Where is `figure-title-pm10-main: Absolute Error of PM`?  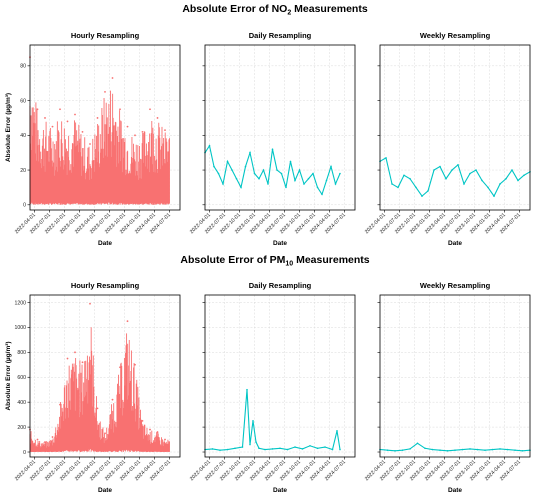 figure-title-pm10-main: Absolute Error of PM is located at coordinates (232, 260).